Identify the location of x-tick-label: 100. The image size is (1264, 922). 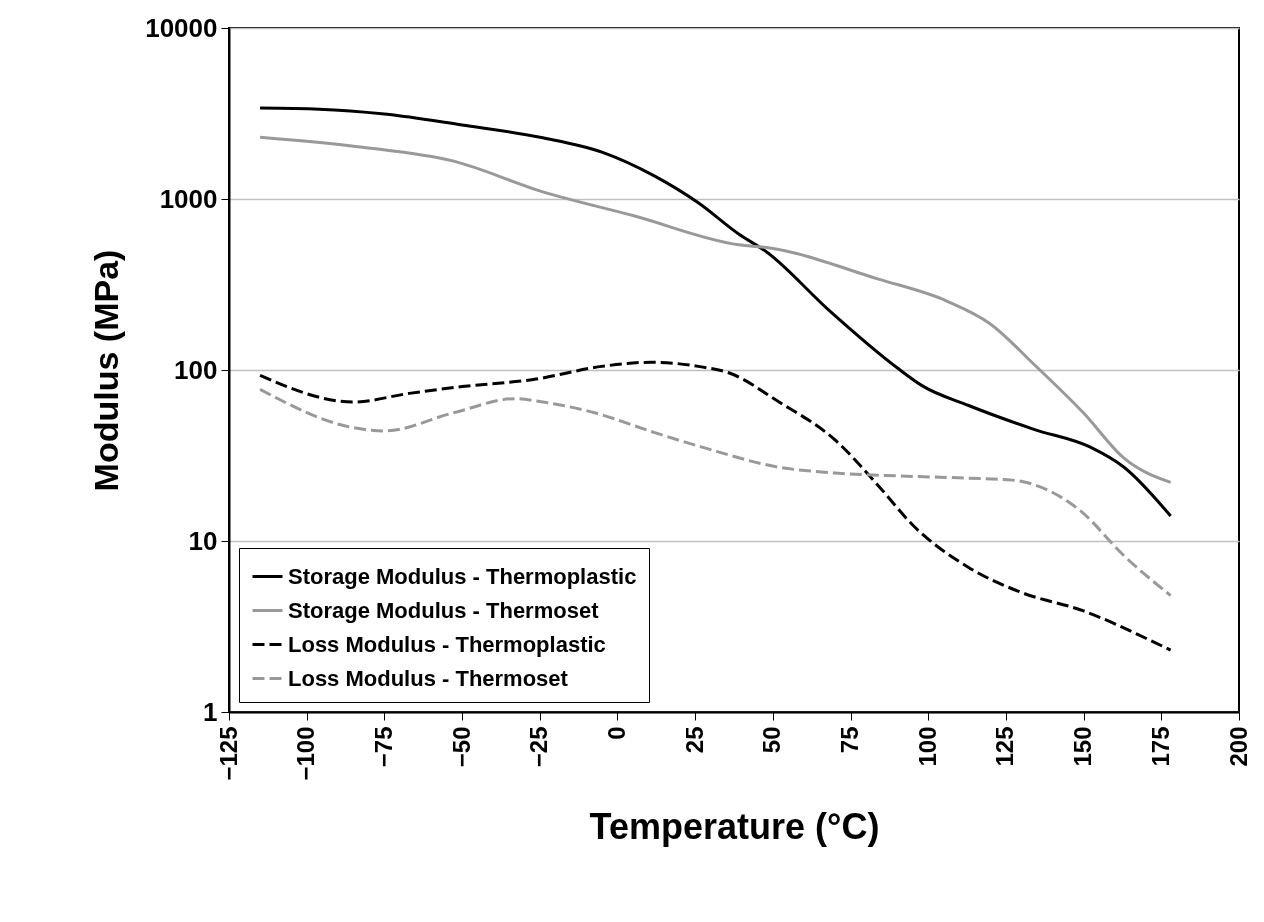
(927, 746).